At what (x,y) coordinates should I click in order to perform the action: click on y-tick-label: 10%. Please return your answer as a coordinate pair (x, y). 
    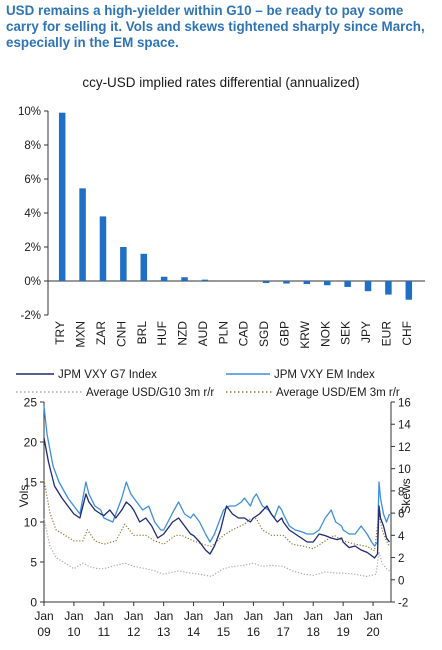
    Looking at the image, I should click on (29, 112).